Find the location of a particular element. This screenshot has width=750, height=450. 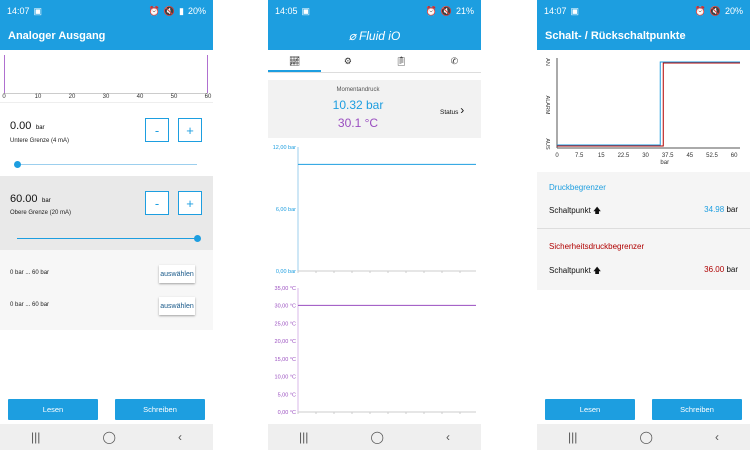

upper-minus-button: - is located at coordinates (157, 203).